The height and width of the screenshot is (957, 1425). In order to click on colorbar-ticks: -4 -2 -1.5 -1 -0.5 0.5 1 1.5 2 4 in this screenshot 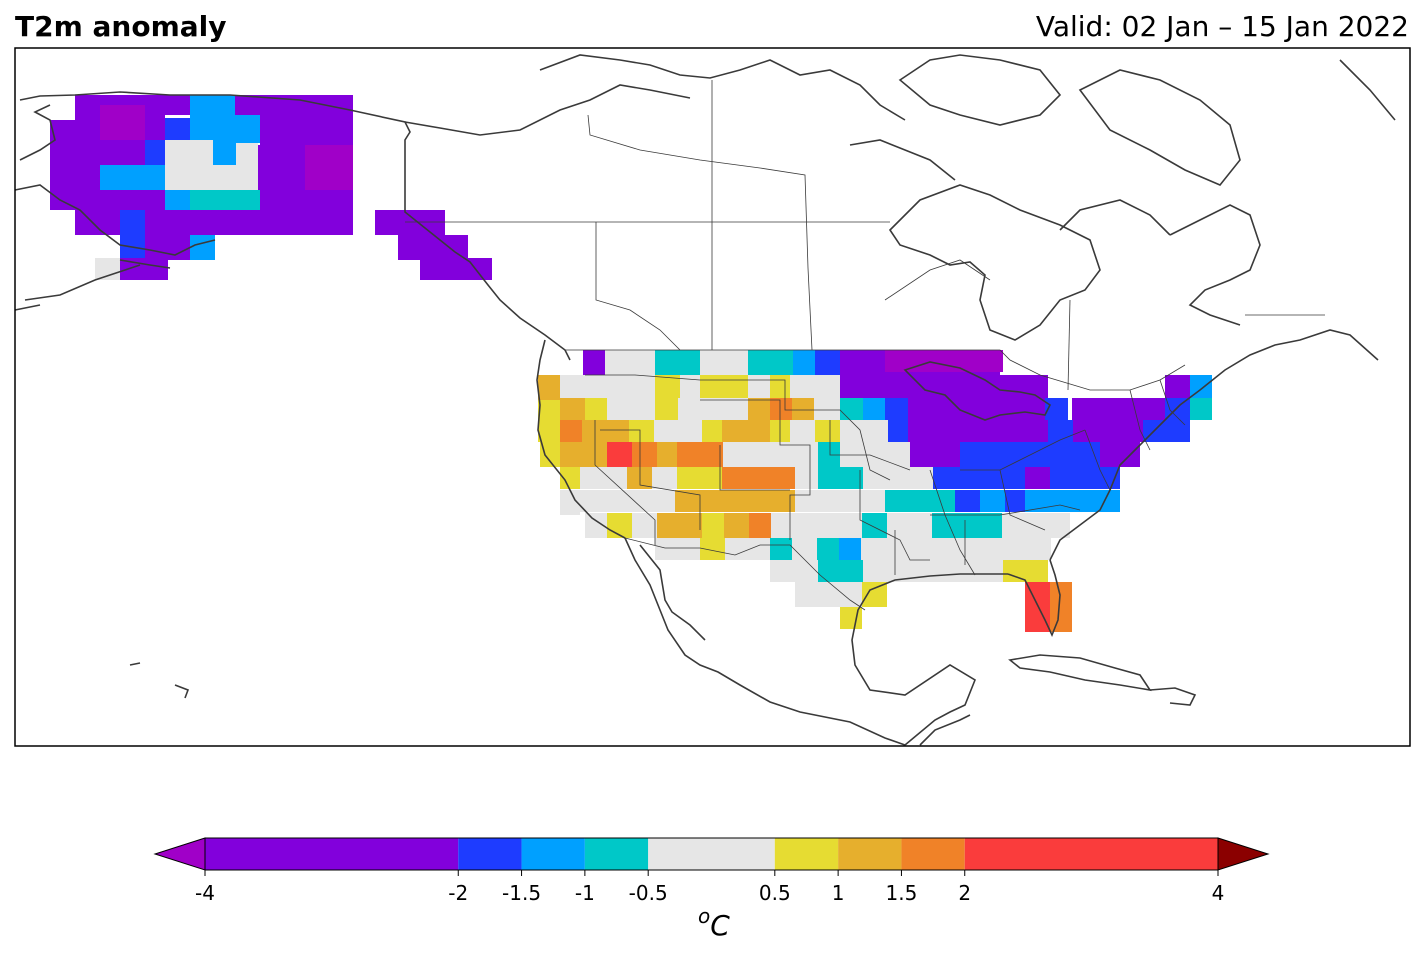, I will do `click(709, 887)`.